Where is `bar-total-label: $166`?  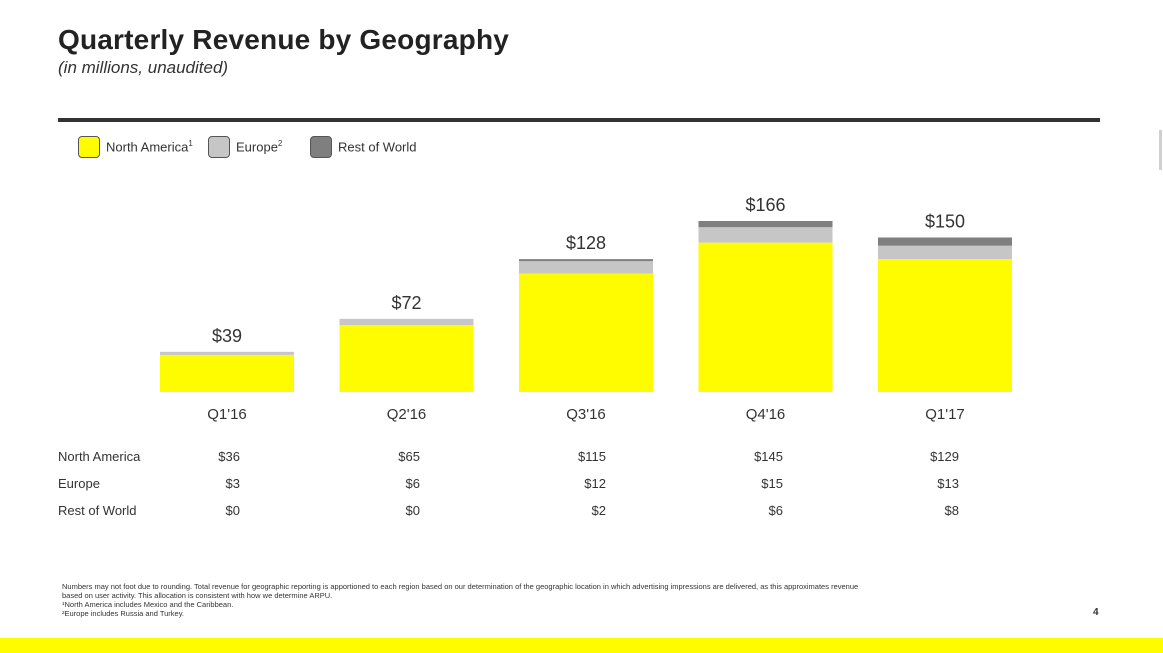
bar-total-label: $166 is located at coordinates (765, 205).